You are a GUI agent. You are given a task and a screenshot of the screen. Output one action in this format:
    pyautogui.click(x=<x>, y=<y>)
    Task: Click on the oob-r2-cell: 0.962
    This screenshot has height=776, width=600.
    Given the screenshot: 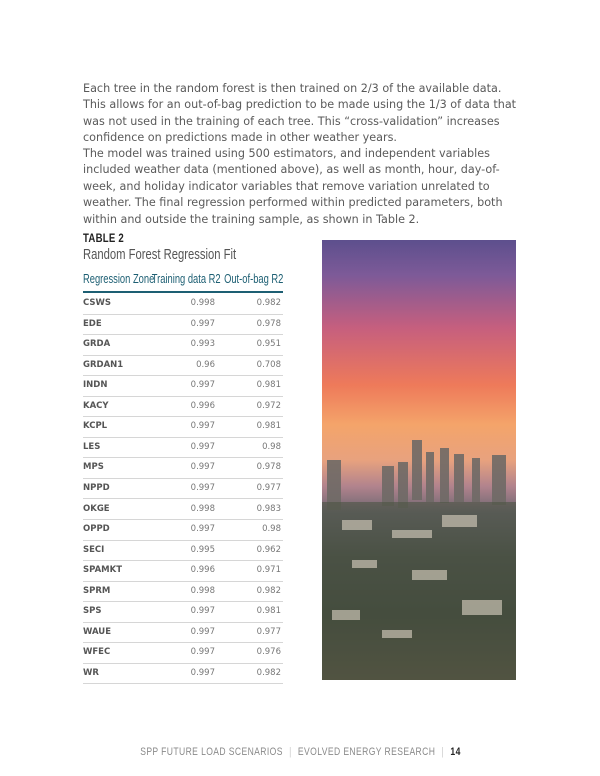 What is the action you would take?
    pyautogui.click(x=268, y=549)
    